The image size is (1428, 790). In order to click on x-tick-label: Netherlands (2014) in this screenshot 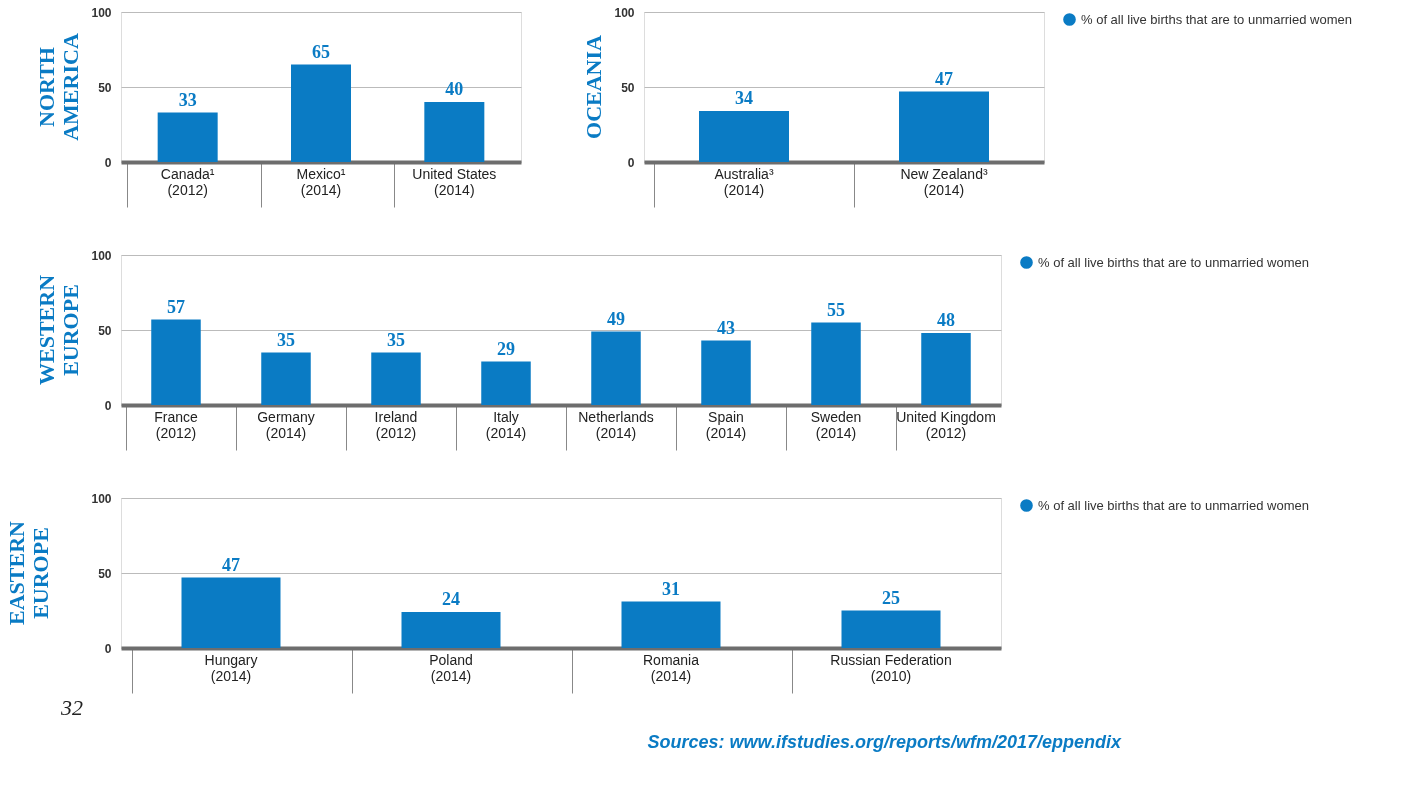, I will do `click(616, 424)`.